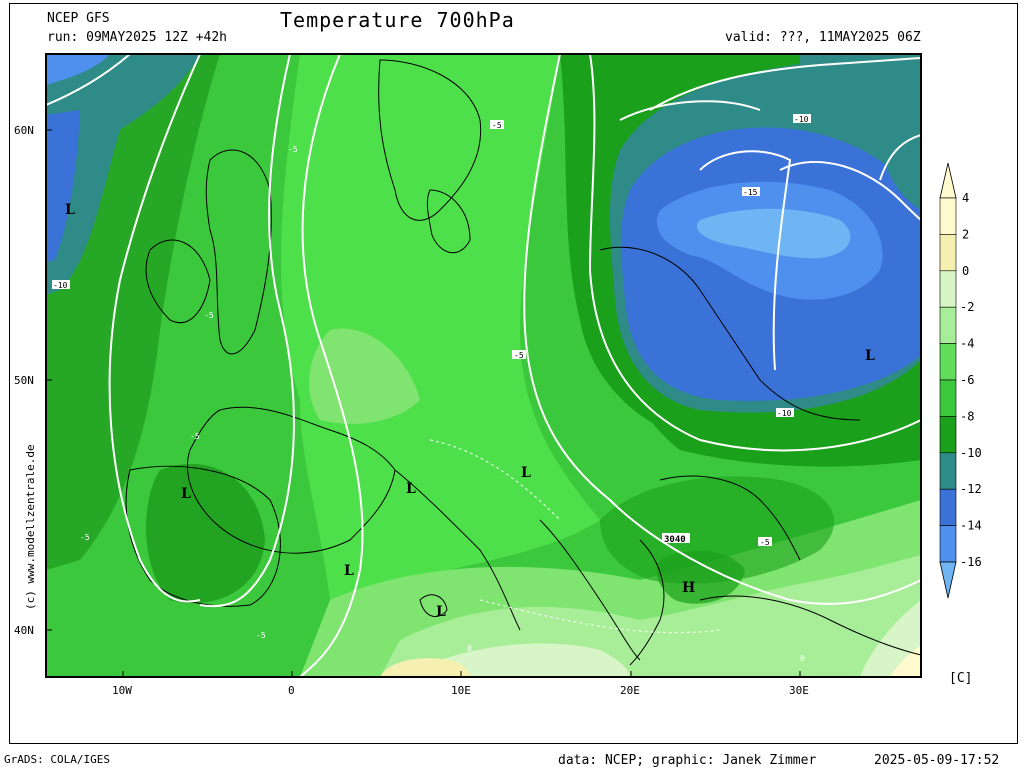 The image size is (1024, 768). Describe the element at coordinates (948, 180) in the screenshot. I see `colorbar-top-arrow` at that location.